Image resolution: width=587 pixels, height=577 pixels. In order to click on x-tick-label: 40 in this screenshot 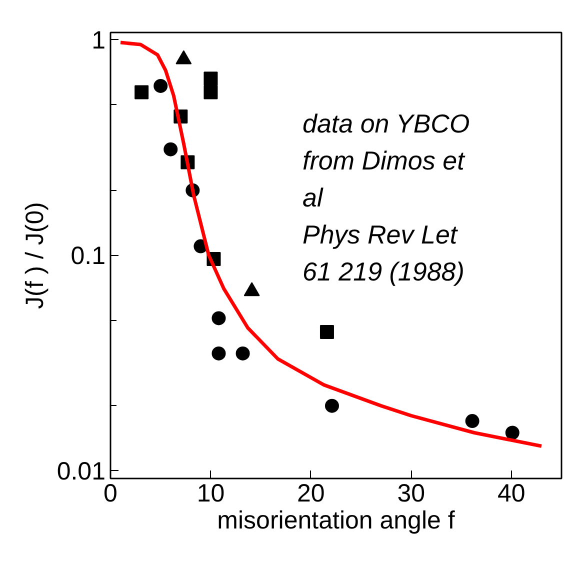, I will do `click(511, 494)`.